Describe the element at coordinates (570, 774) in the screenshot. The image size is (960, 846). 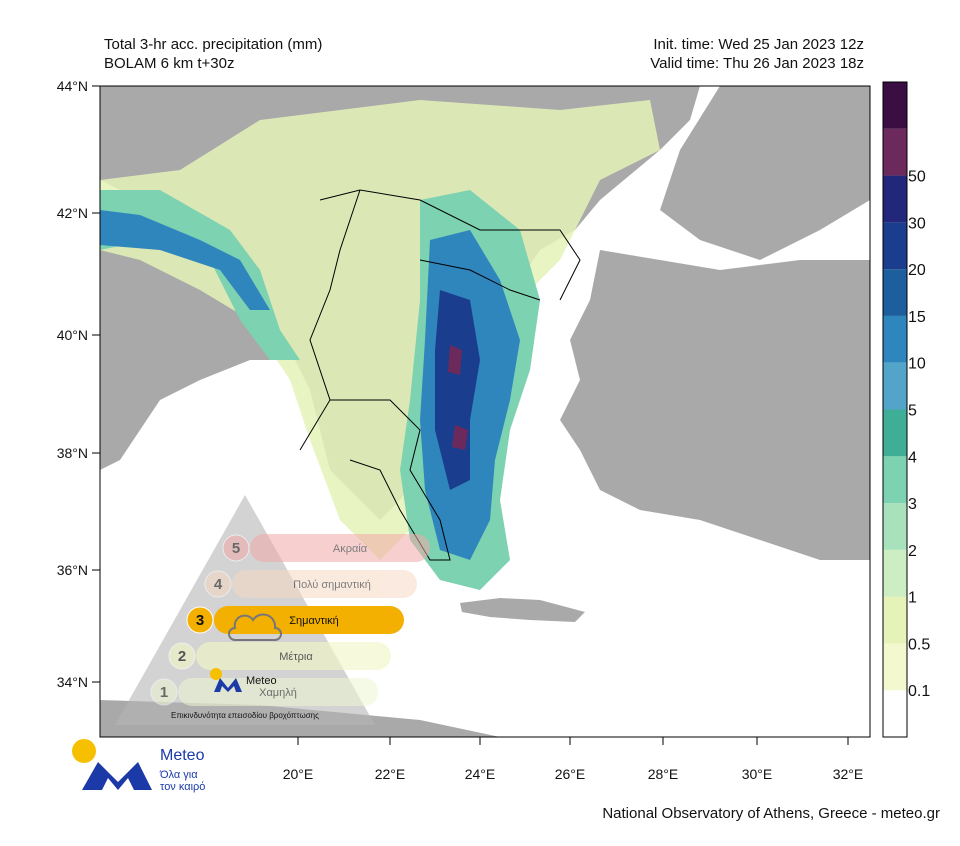
I see `lon-label: 26°E` at that location.